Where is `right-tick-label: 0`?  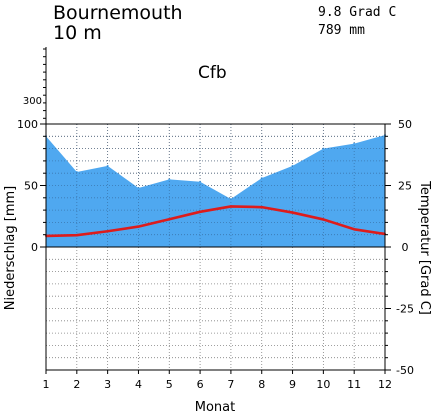 right-tick-label: 0 is located at coordinates (405, 247).